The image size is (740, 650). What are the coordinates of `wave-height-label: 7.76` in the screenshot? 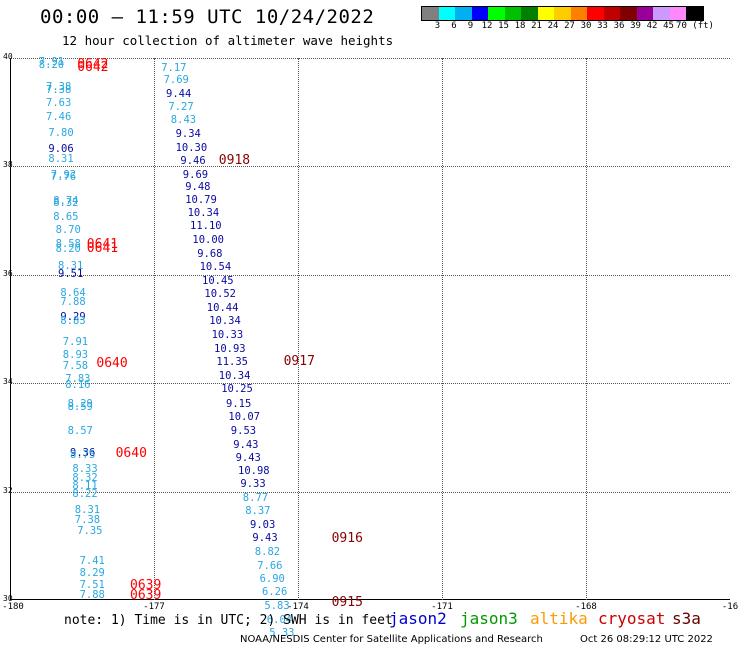 It's located at (63, 177).